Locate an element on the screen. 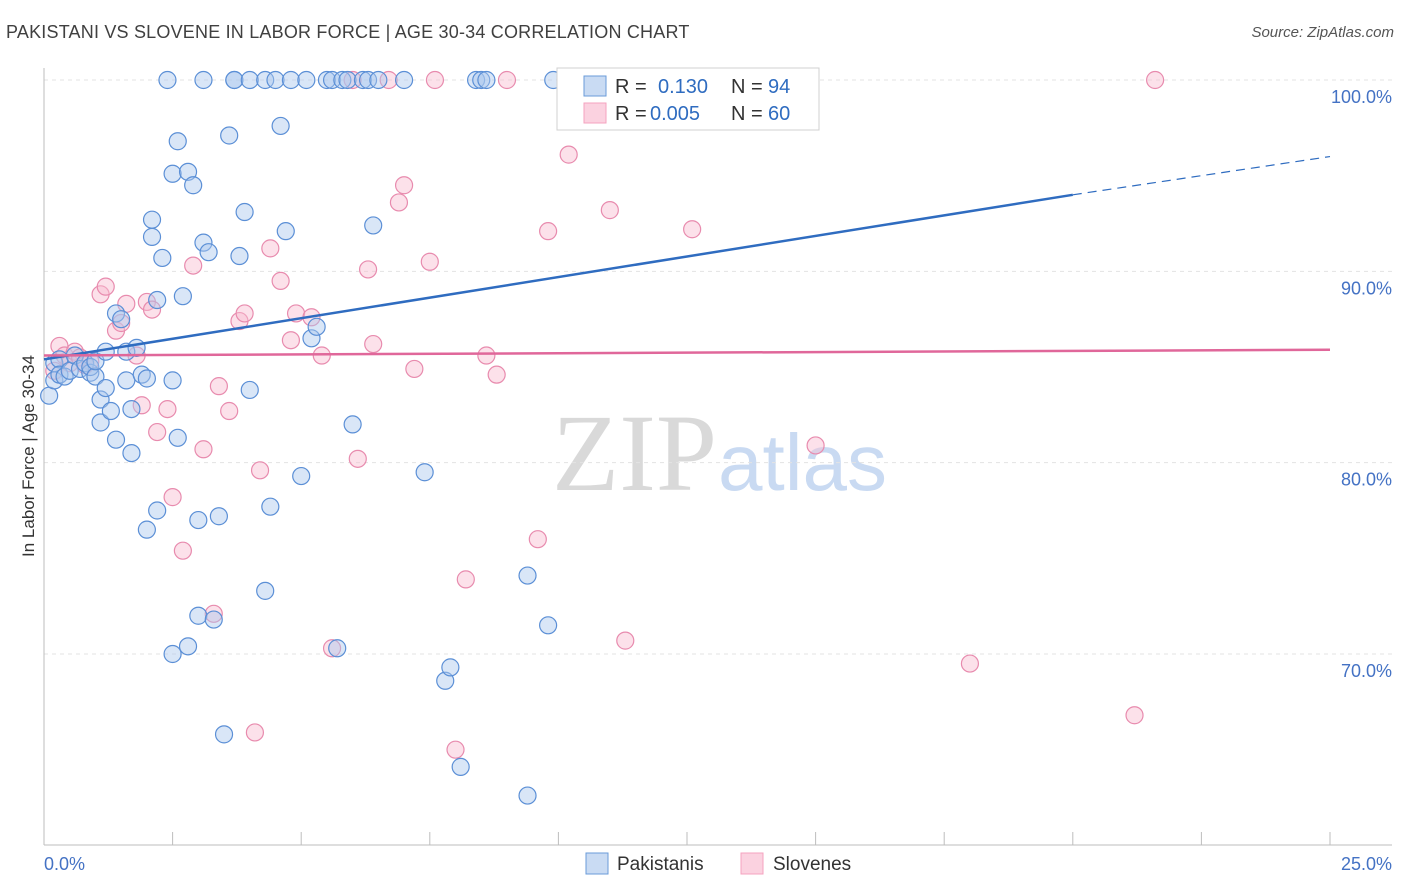 The image size is (1406, 892). y-axis-label: In Labor Force | Age 30-34 is located at coordinates (28, 456).